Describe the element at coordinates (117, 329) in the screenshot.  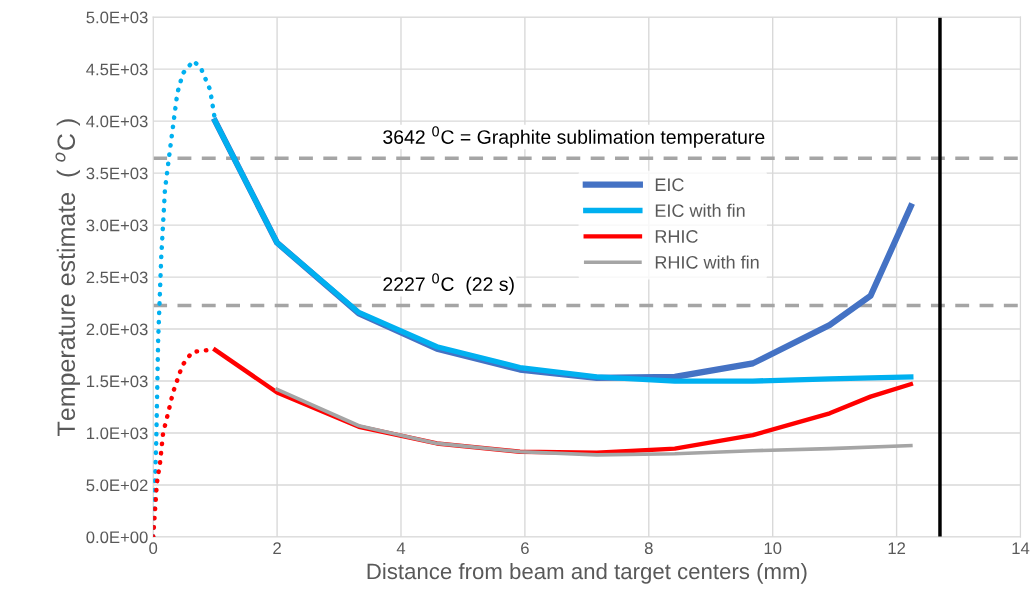
I see `y-tick-label: 2.0E+03` at that location.